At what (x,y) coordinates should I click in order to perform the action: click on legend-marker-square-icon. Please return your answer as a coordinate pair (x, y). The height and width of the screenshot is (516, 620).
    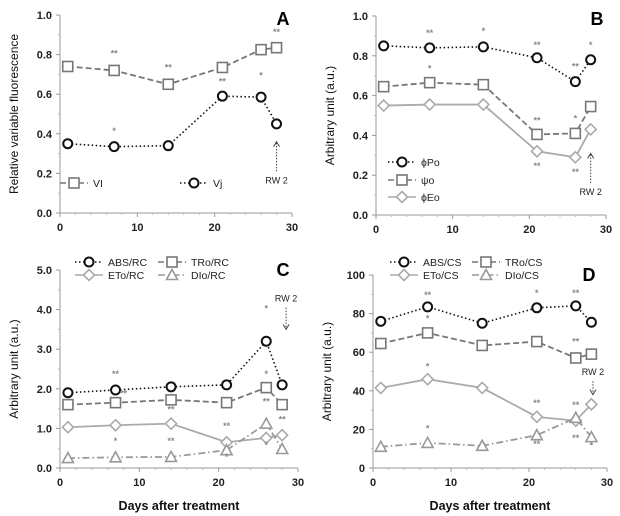
    Looking at the image, I should click on (402, 180).